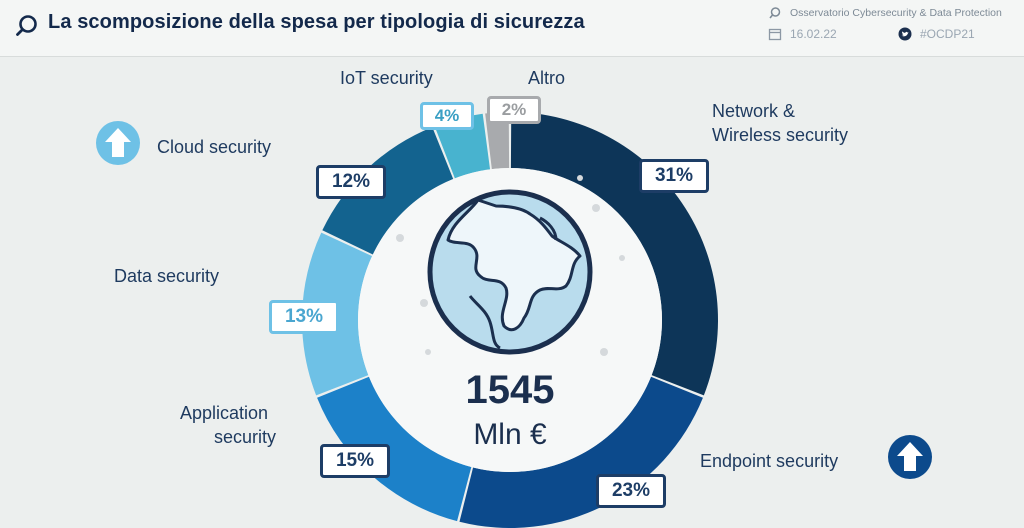  I want to click on meta-date: 16.02.22, so click(802, 34).